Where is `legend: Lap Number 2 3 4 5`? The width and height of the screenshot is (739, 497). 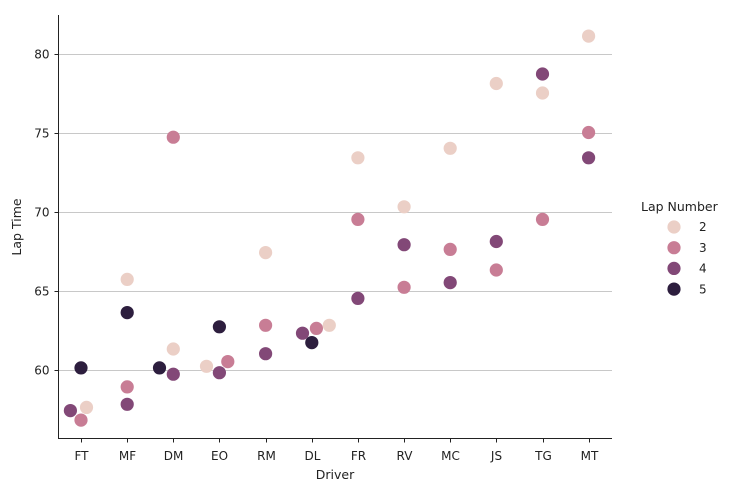 legend: Lap Number 2 3 4 5 is located at coordinates (680, 247).